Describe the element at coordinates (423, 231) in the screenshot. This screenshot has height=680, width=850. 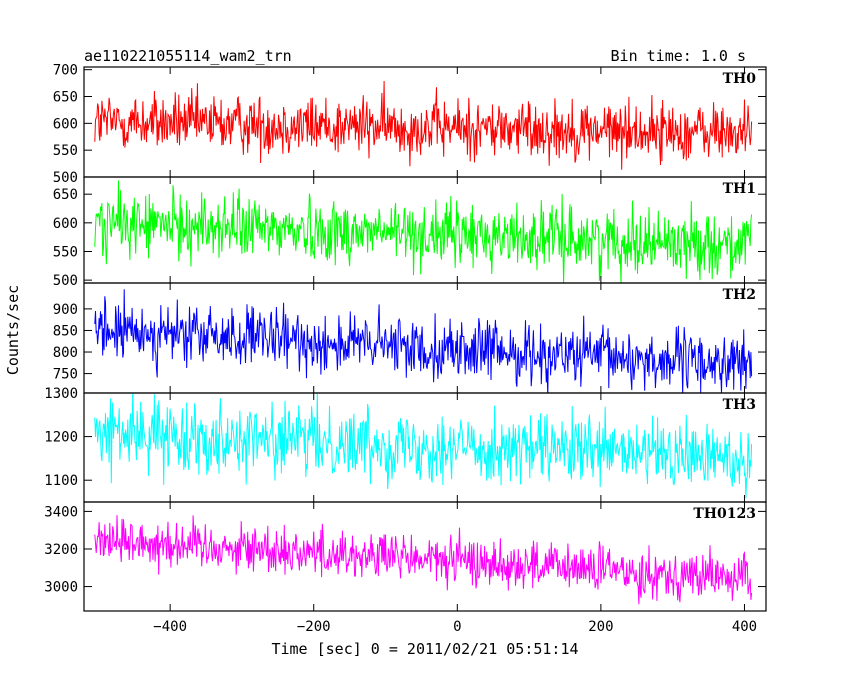
I see `series-line-th1` at that location.